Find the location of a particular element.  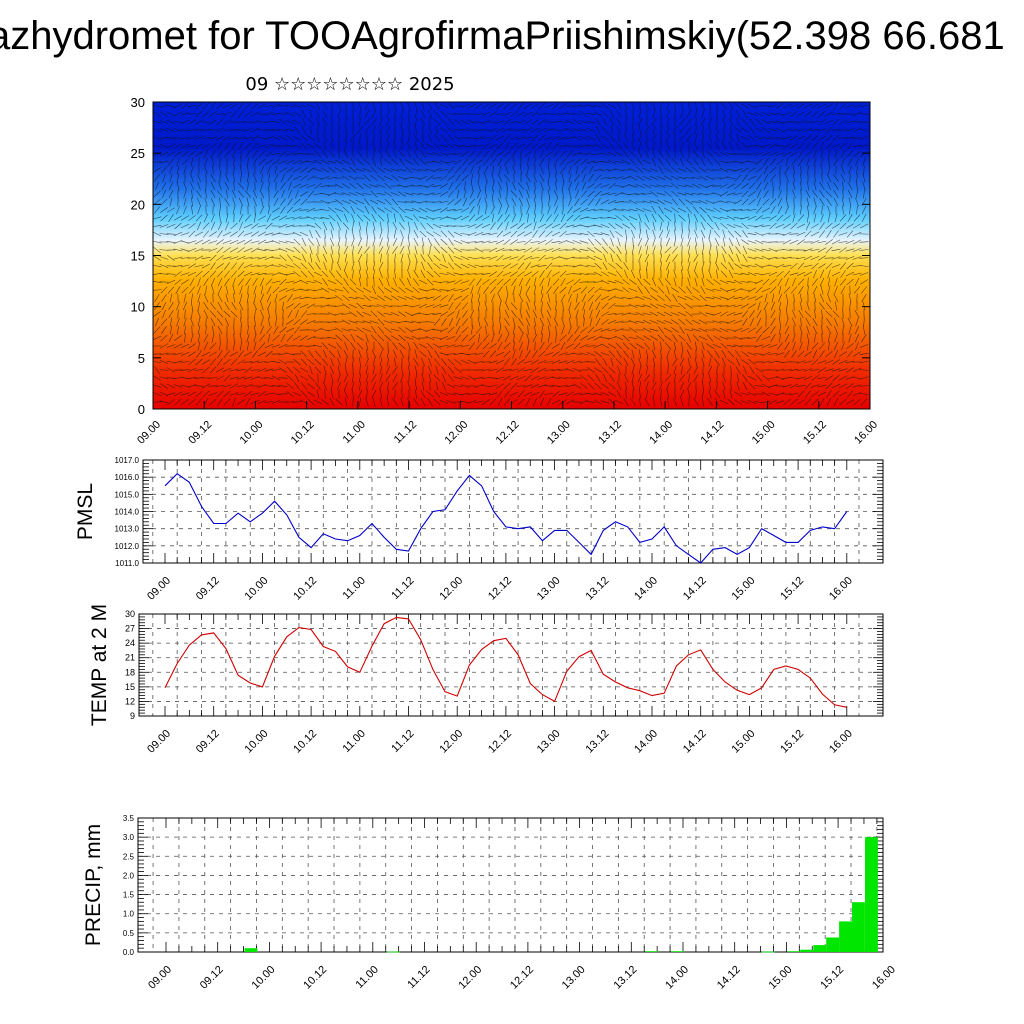

x-tick-label: 14.00 is located at coordinates (661, 433).